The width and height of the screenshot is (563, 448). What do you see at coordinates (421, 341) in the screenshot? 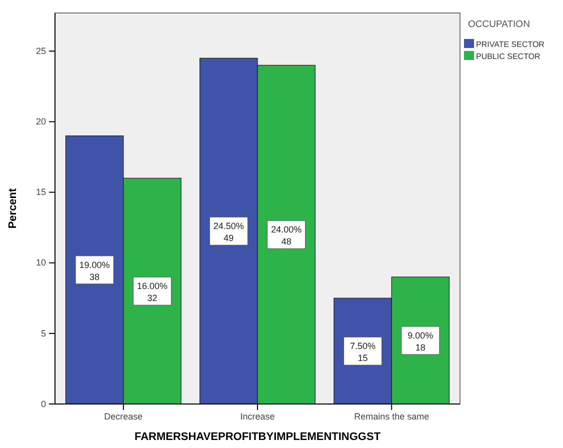
I see `data-label: 9.00% 18` at bounding box center [421, 341].